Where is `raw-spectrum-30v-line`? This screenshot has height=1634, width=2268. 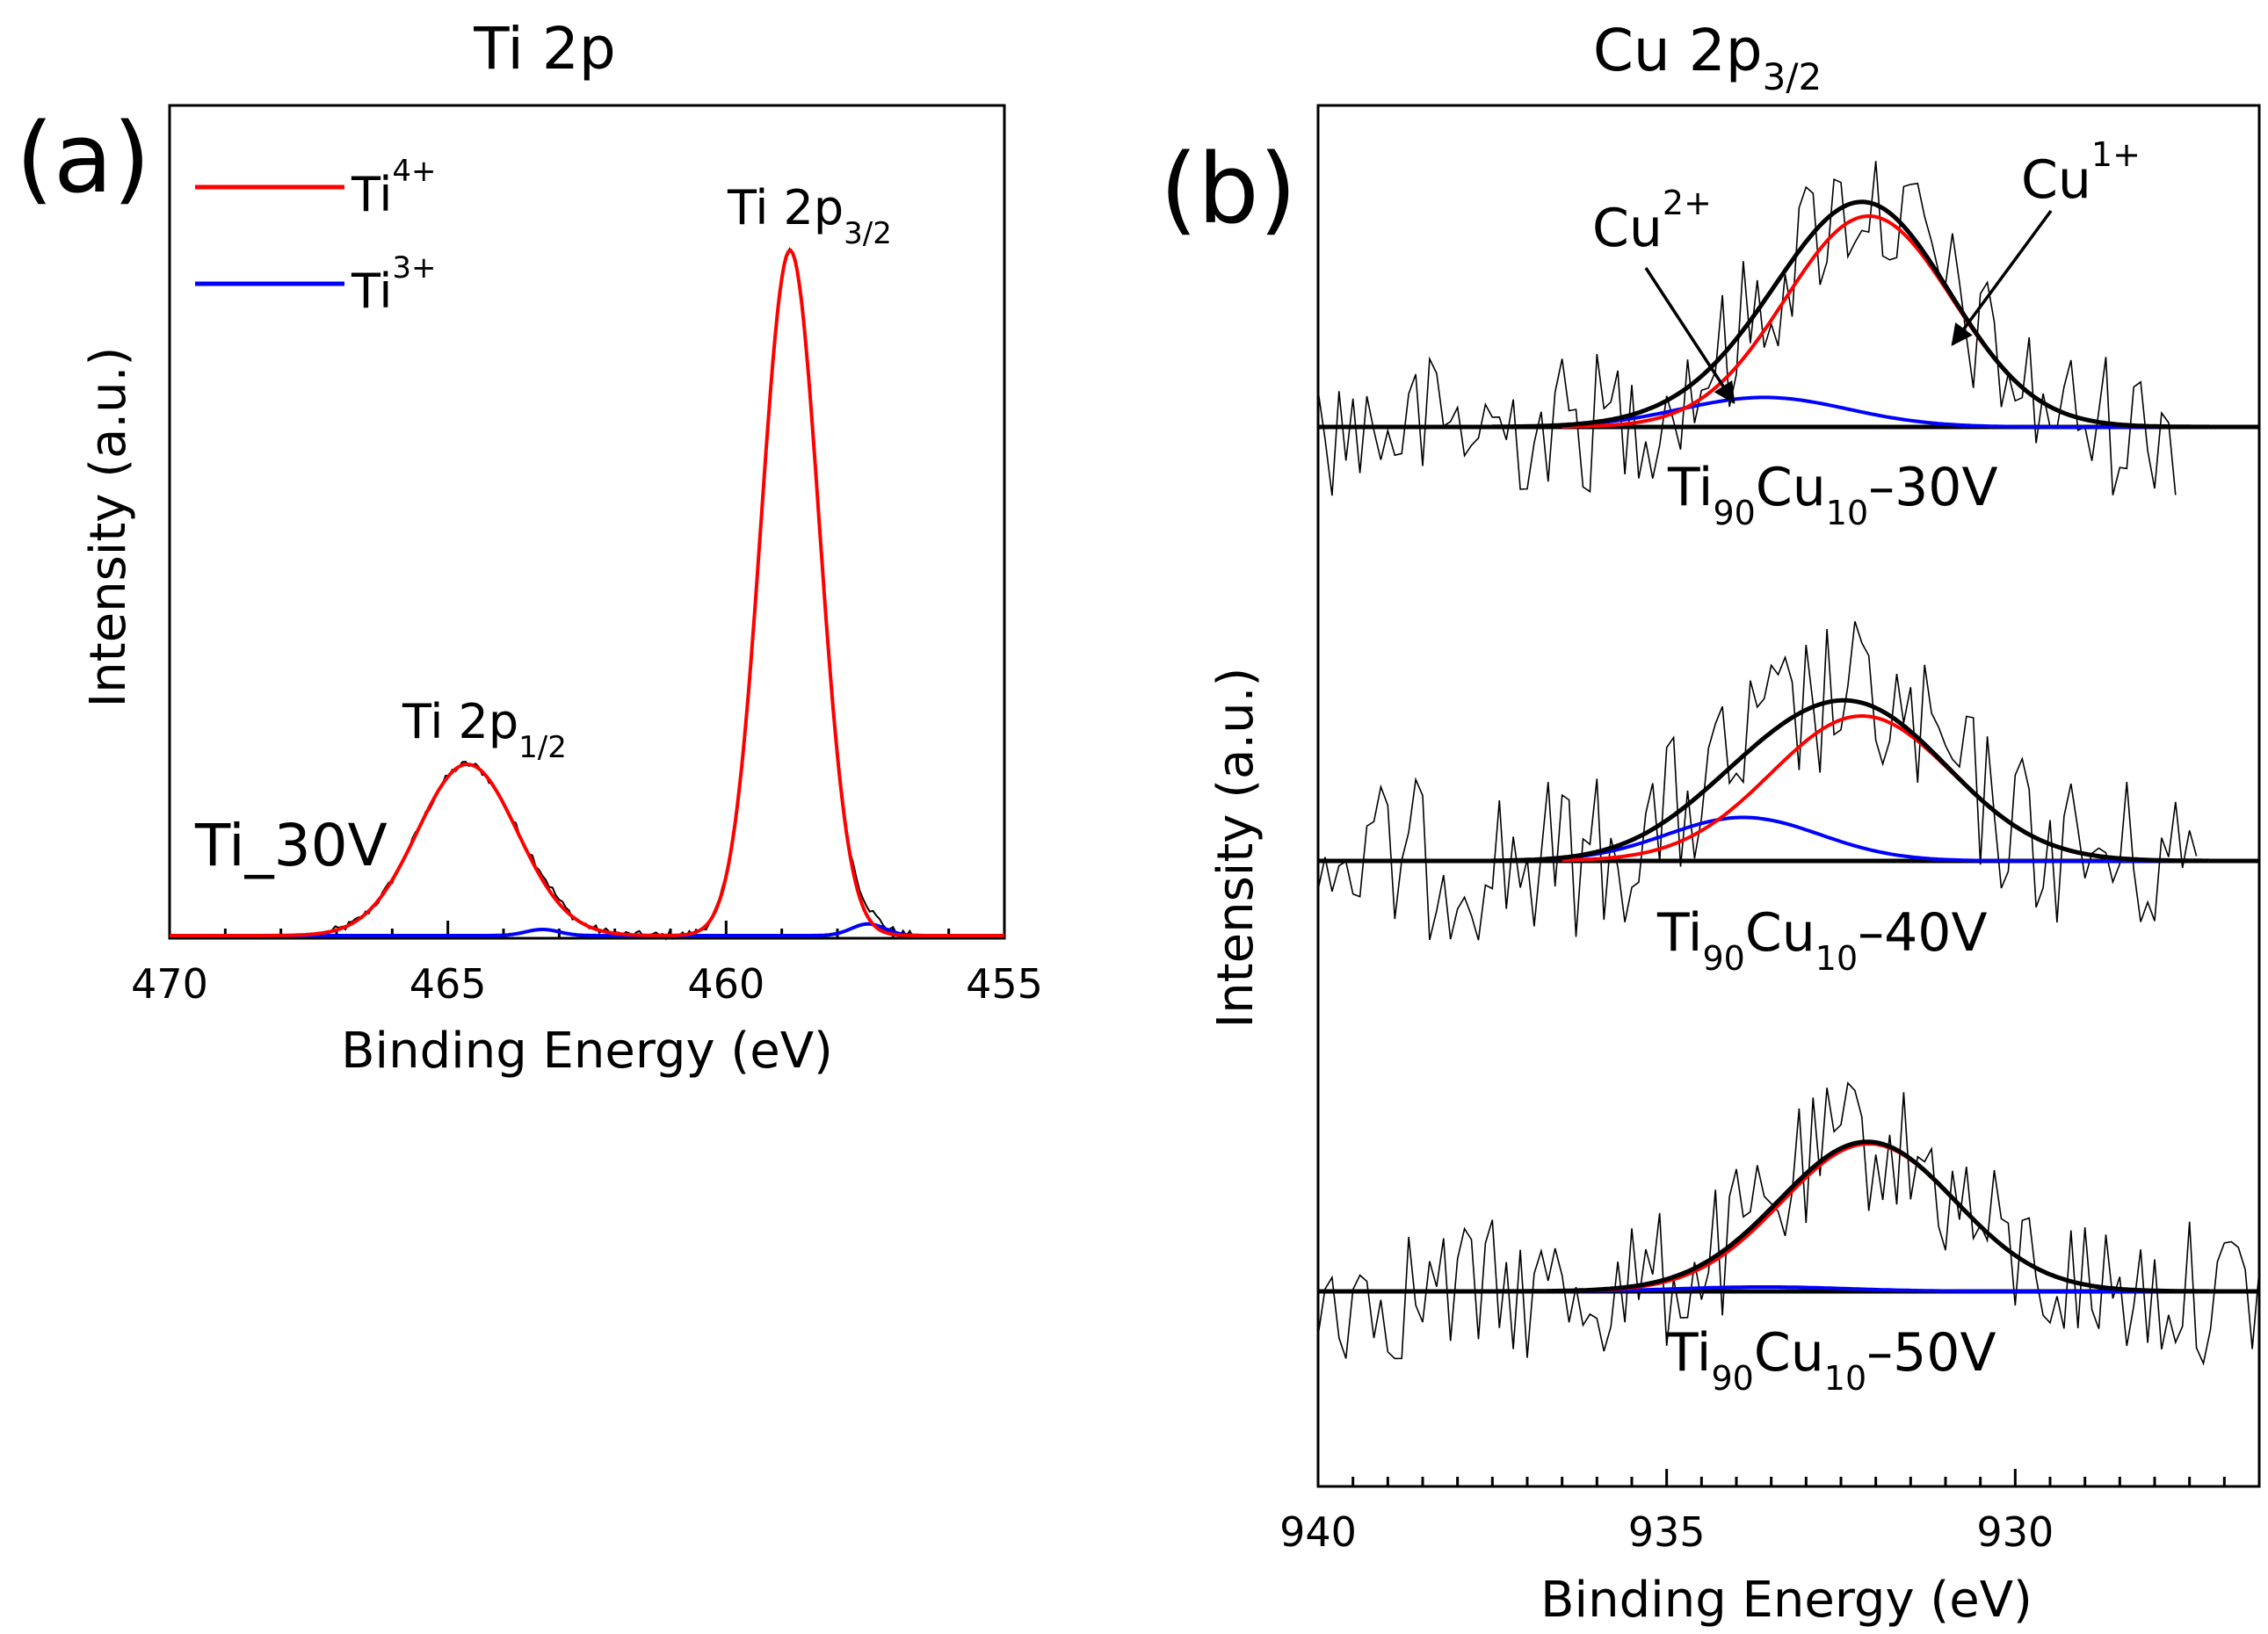 raw-spectrum-30v-line is located at coordinates (1747, 328).